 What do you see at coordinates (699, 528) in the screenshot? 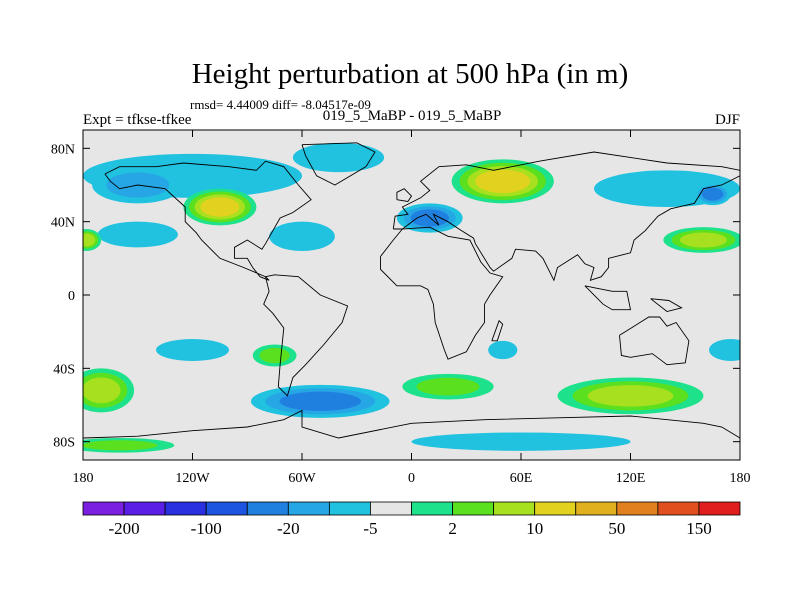
I see `colorbar-label-7: 150` at bounding box center [699, 528].